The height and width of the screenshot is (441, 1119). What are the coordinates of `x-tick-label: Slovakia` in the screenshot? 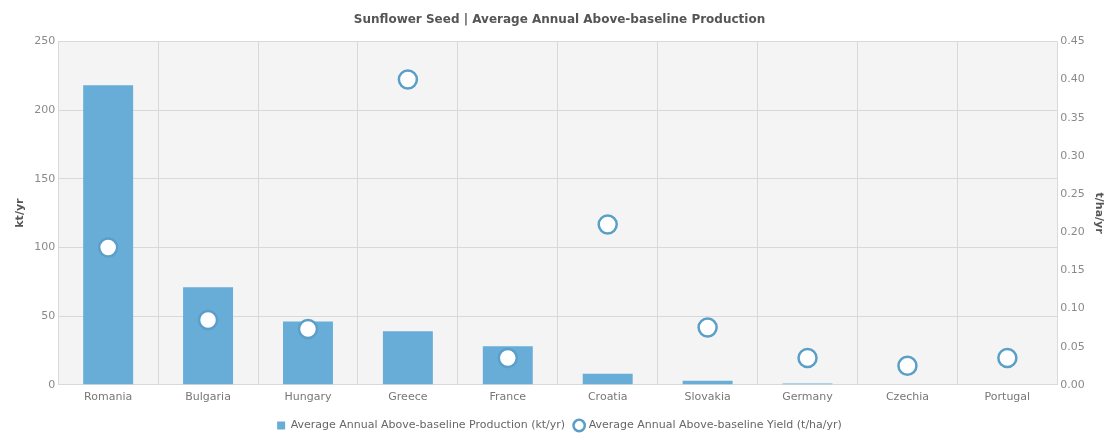 It's located at (707, 397).